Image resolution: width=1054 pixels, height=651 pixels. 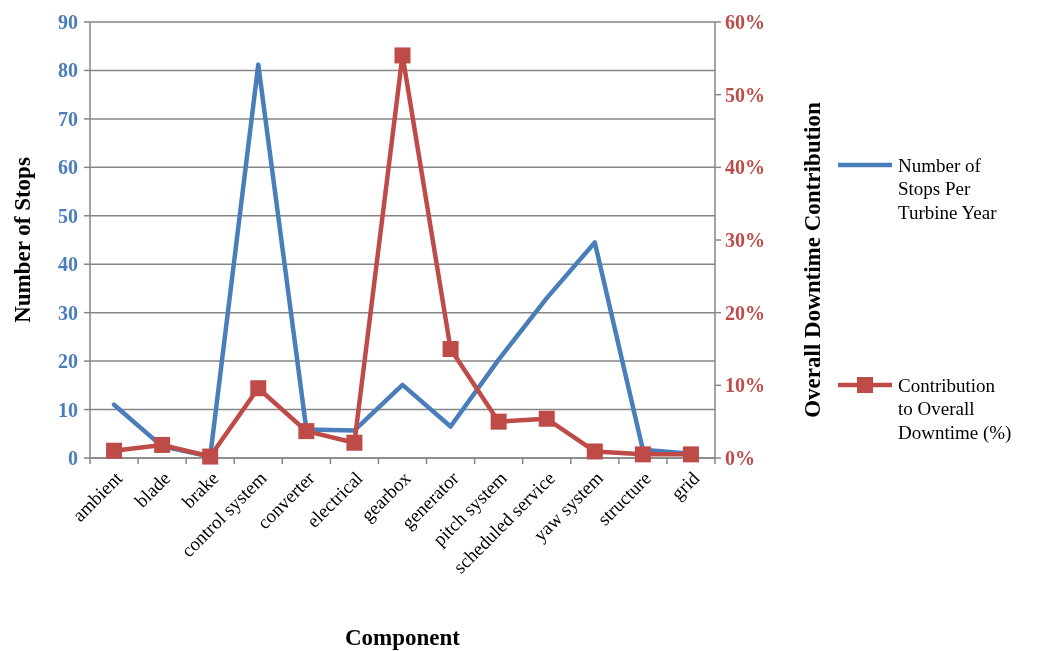 What do you see at coordinates (745, 385) in the screenshot?
I see `y2-tick-label: 10%` at bounding box center [745, 385].